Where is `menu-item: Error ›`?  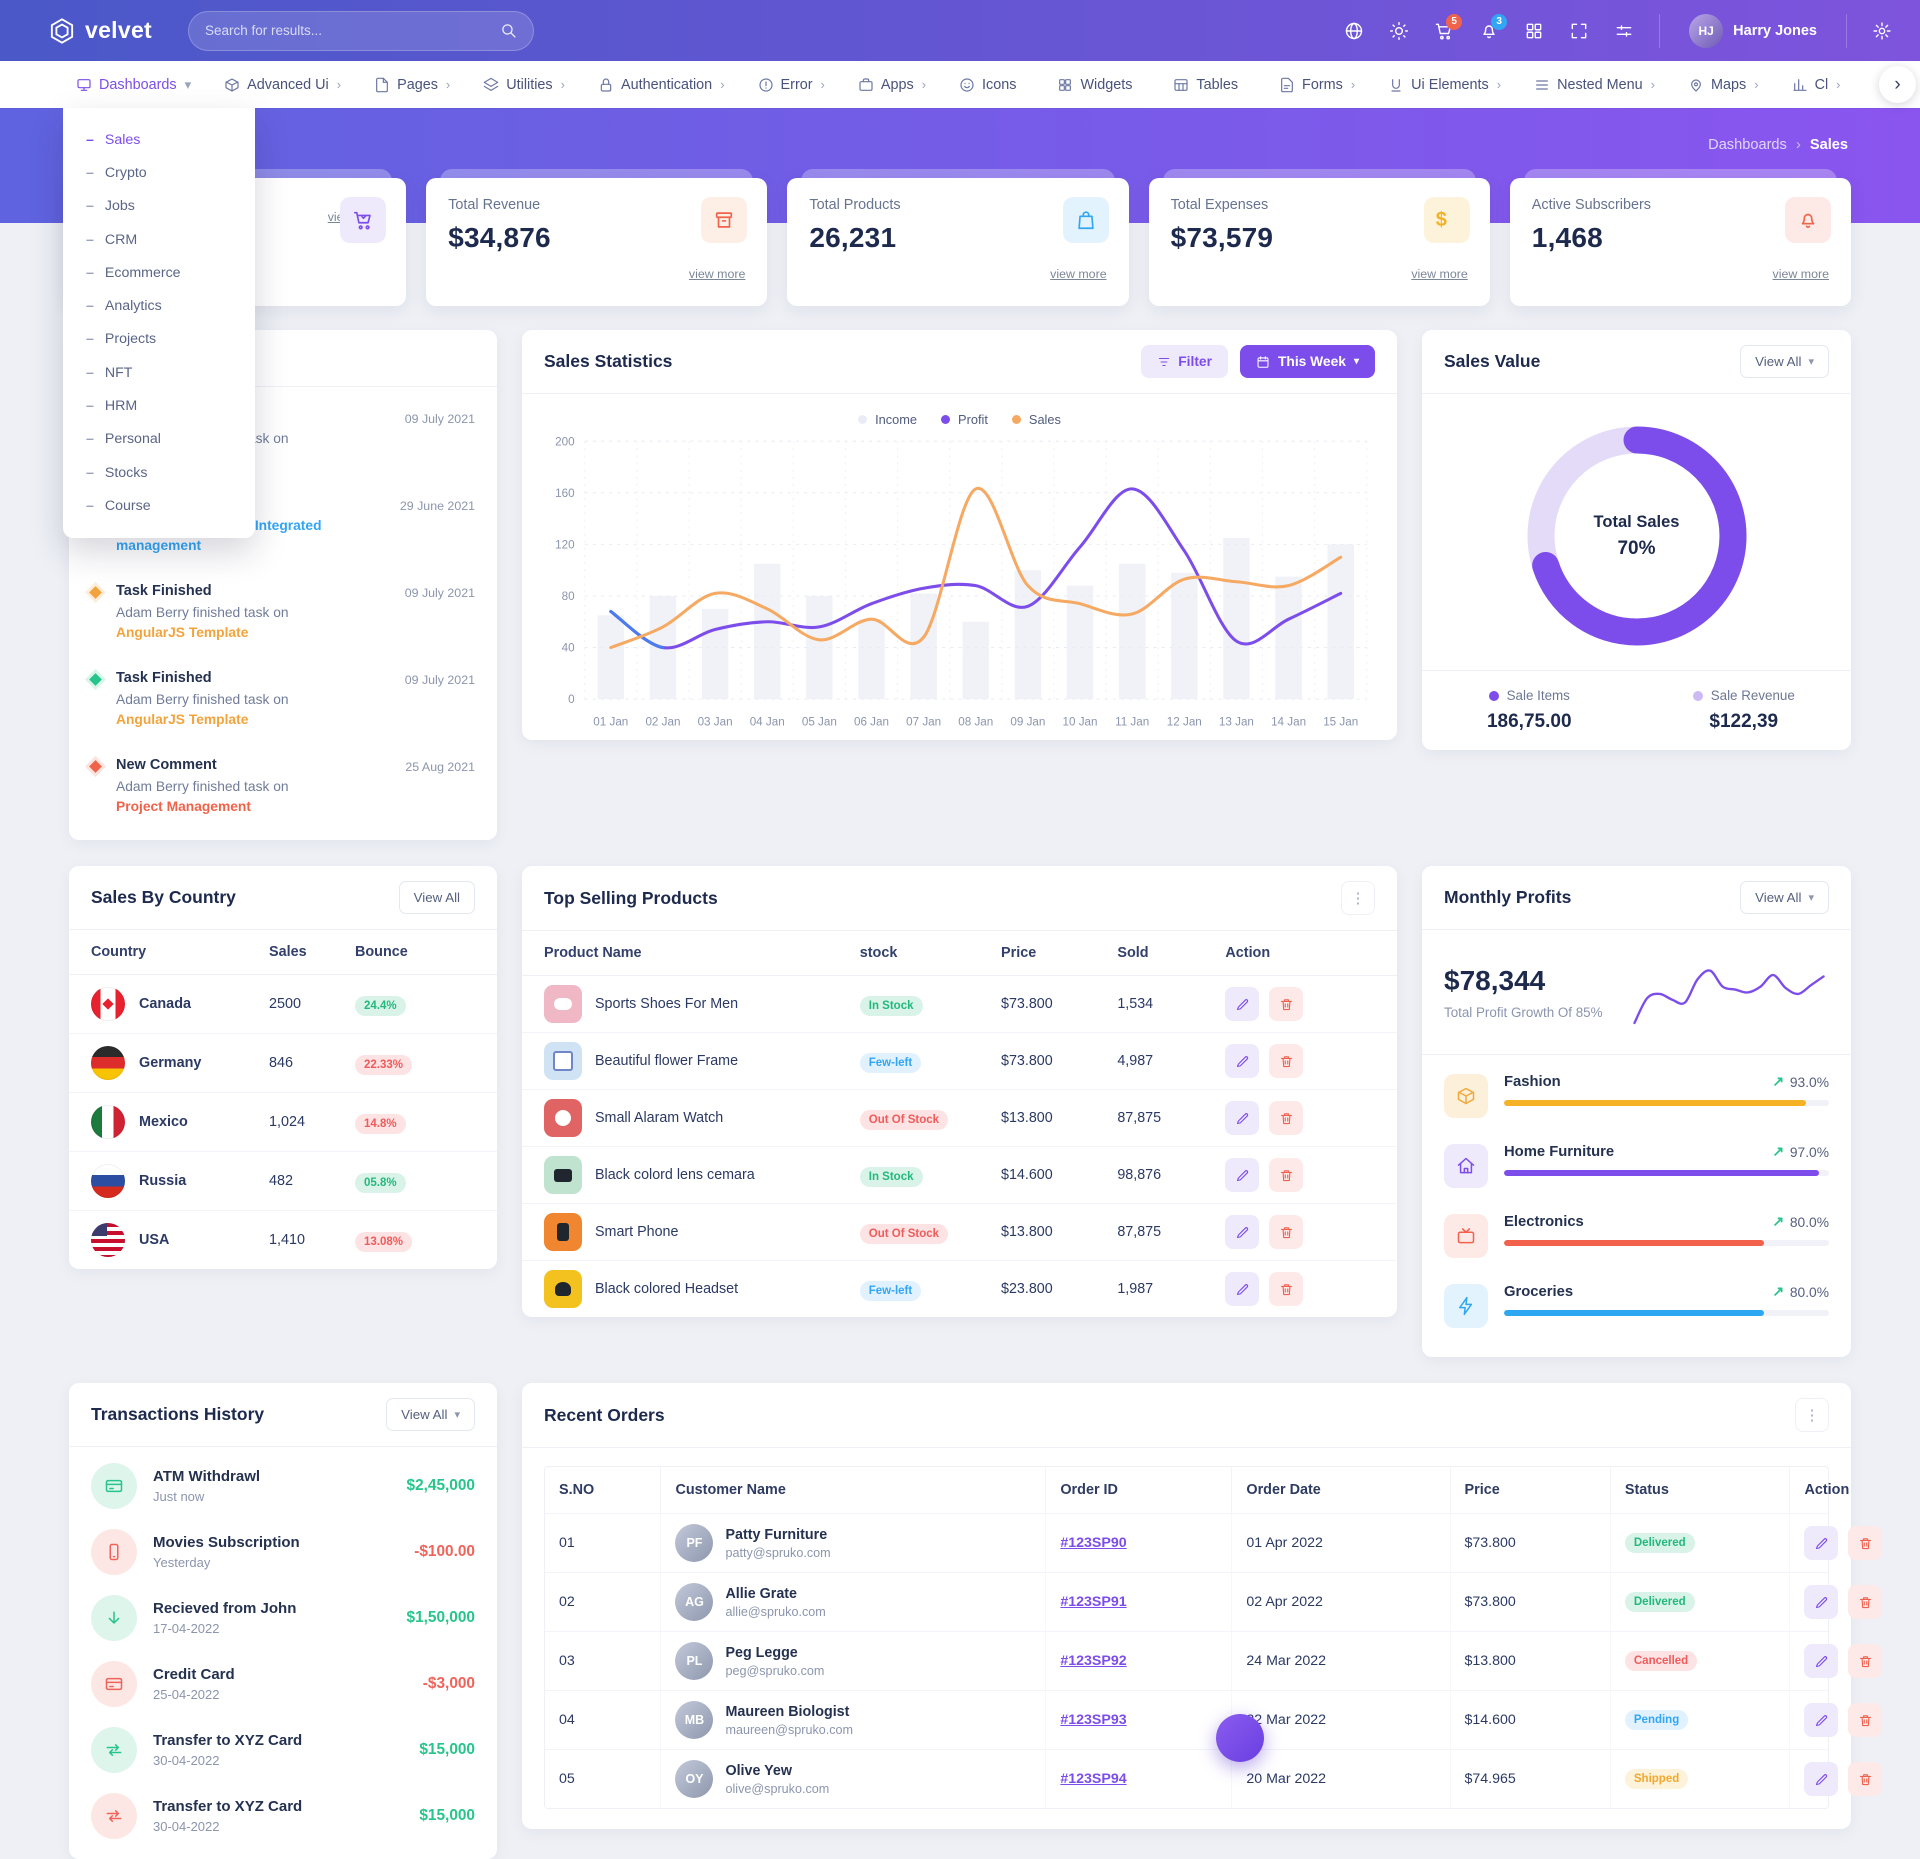
menu-item: Error › is located at coordinates (791, 85).